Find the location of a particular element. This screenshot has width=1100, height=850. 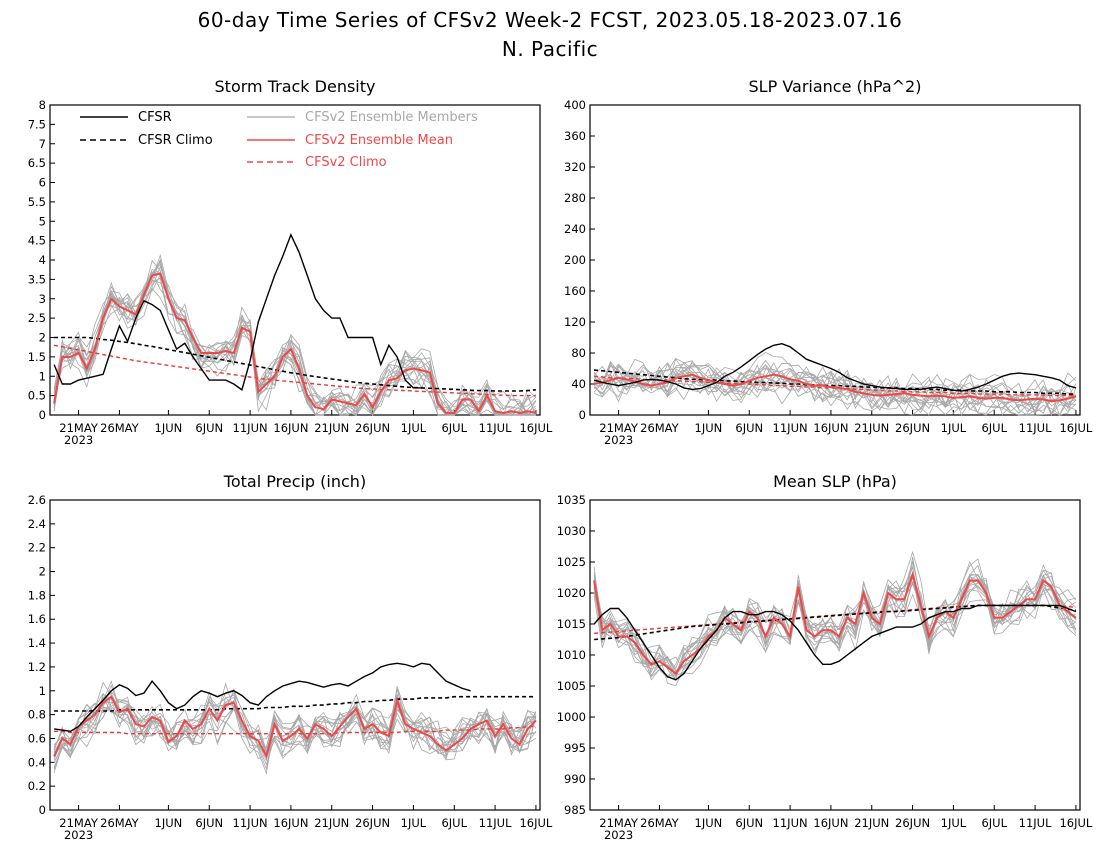

x-tick-label: 21MAY is located at coordinates (79, 823).